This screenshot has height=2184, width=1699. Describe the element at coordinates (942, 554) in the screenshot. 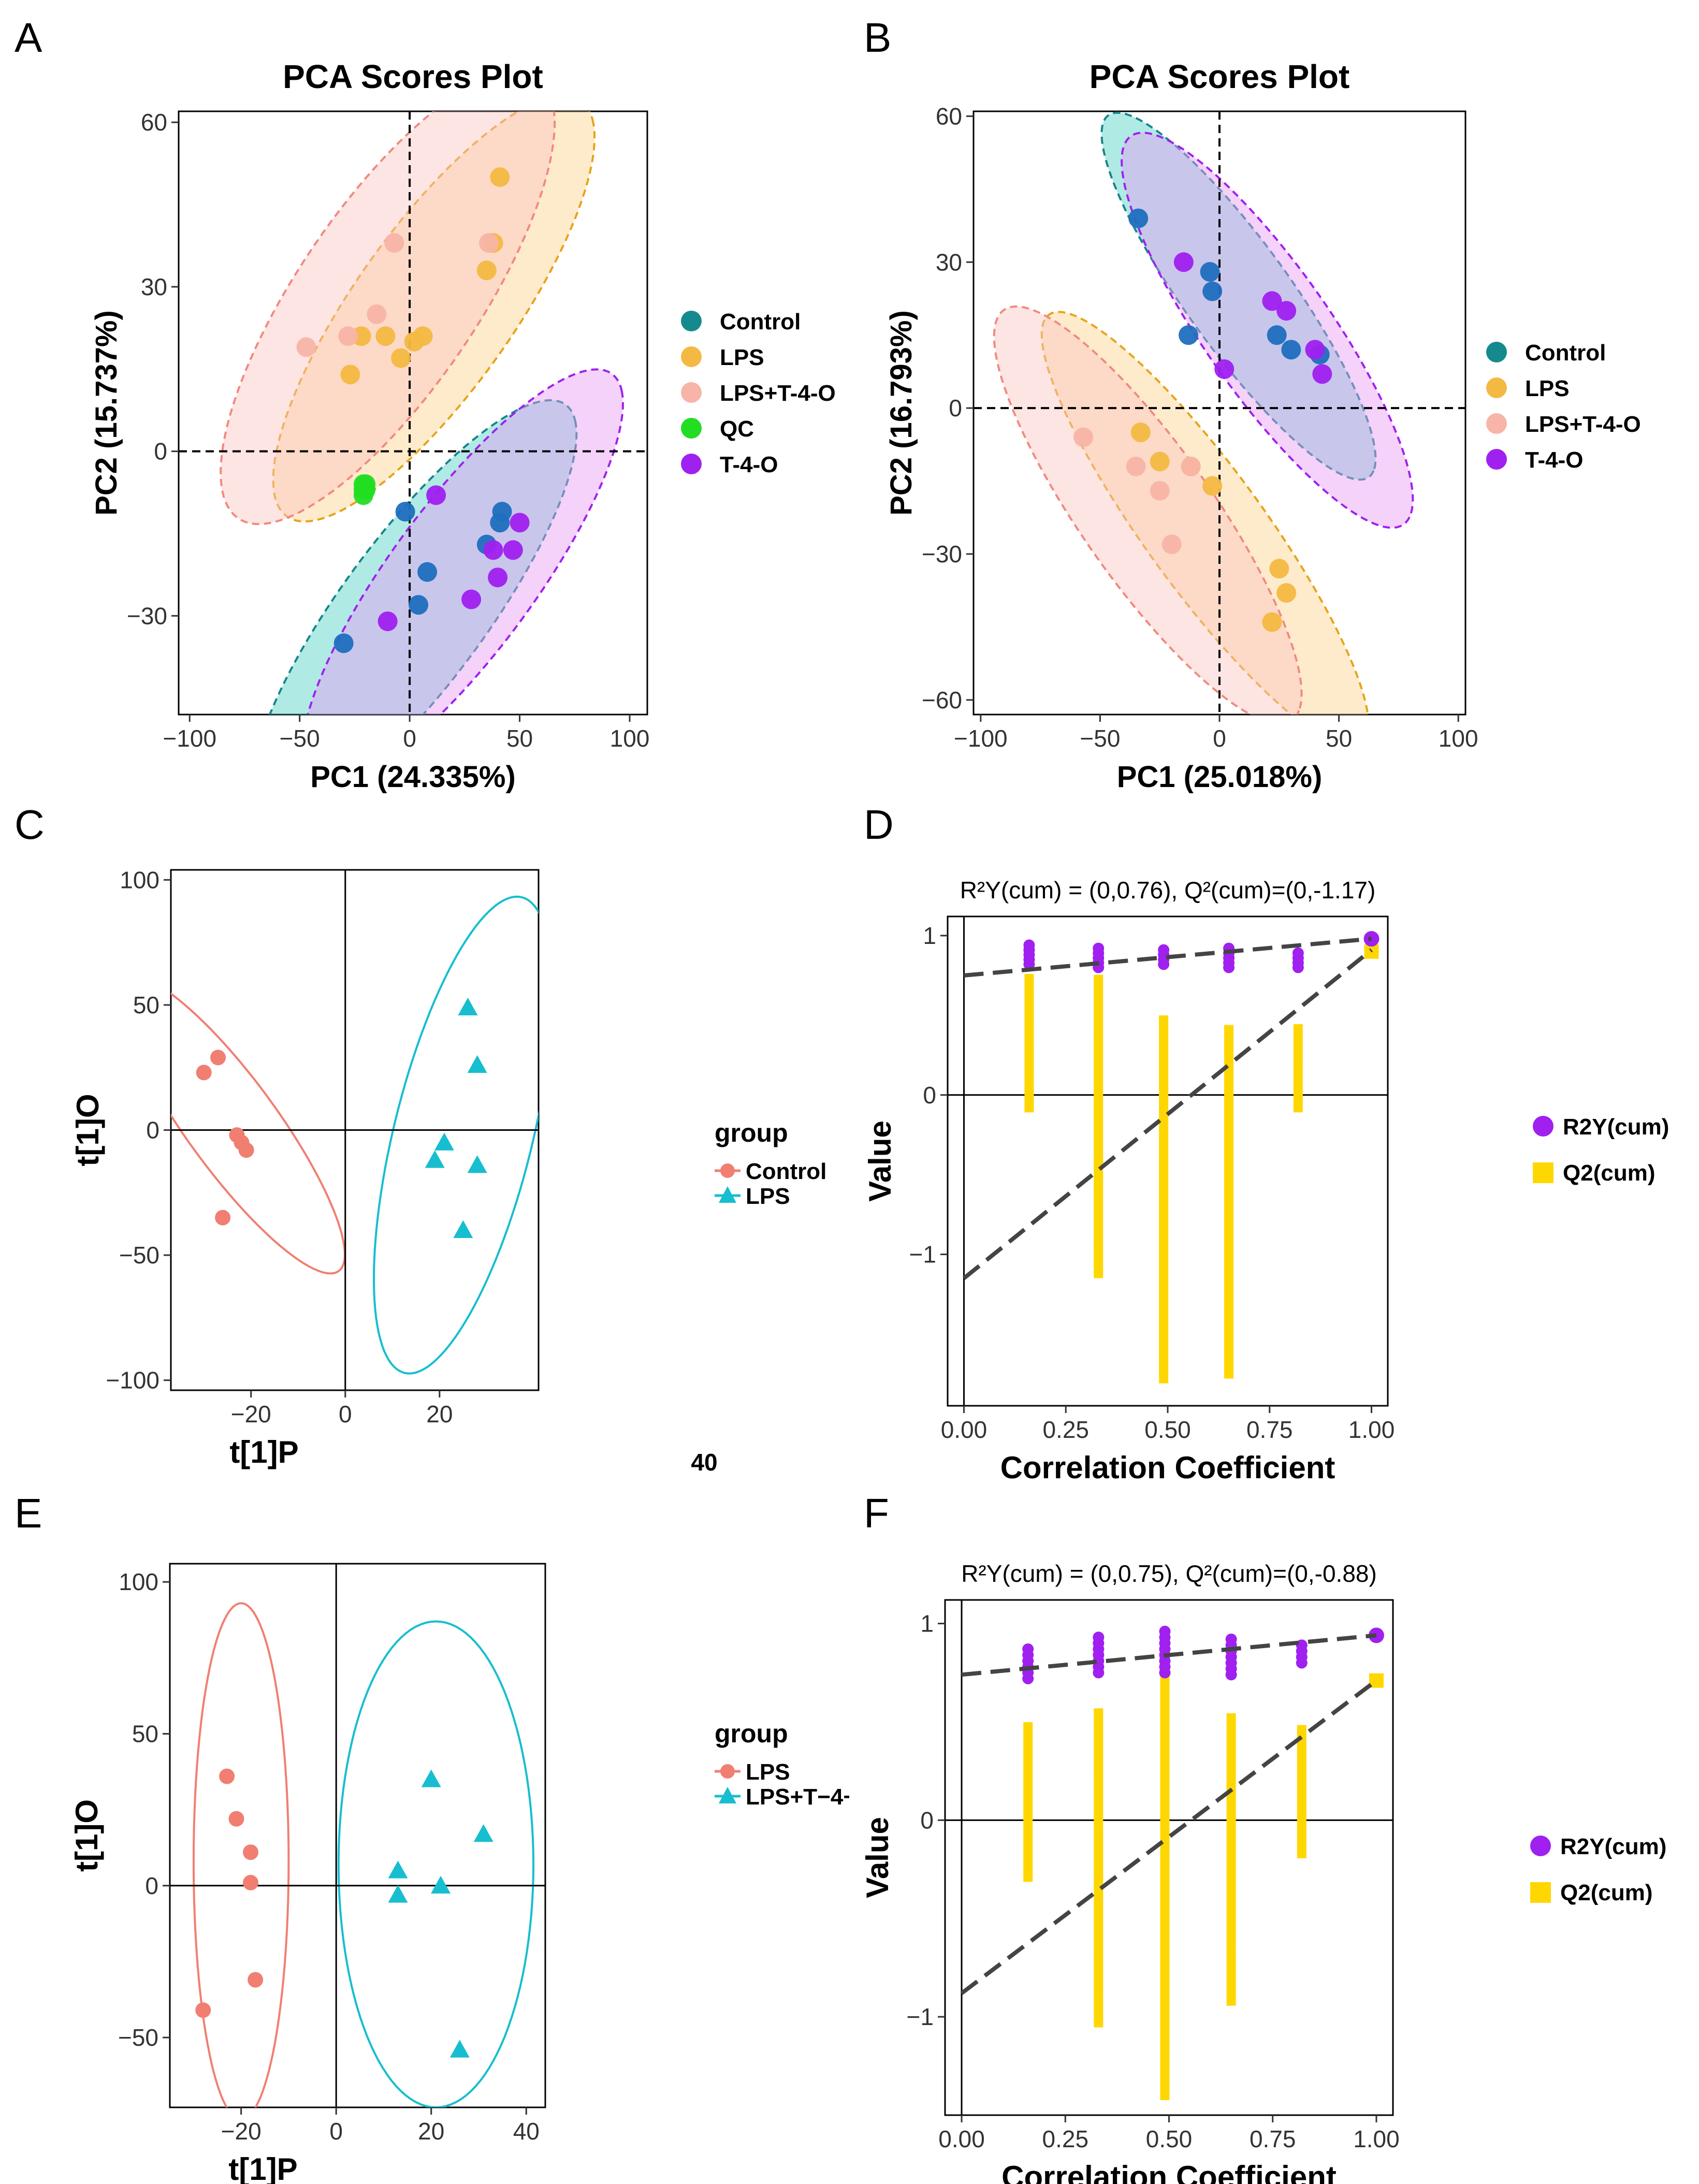

I see `y-tick-label: −30` at that location.